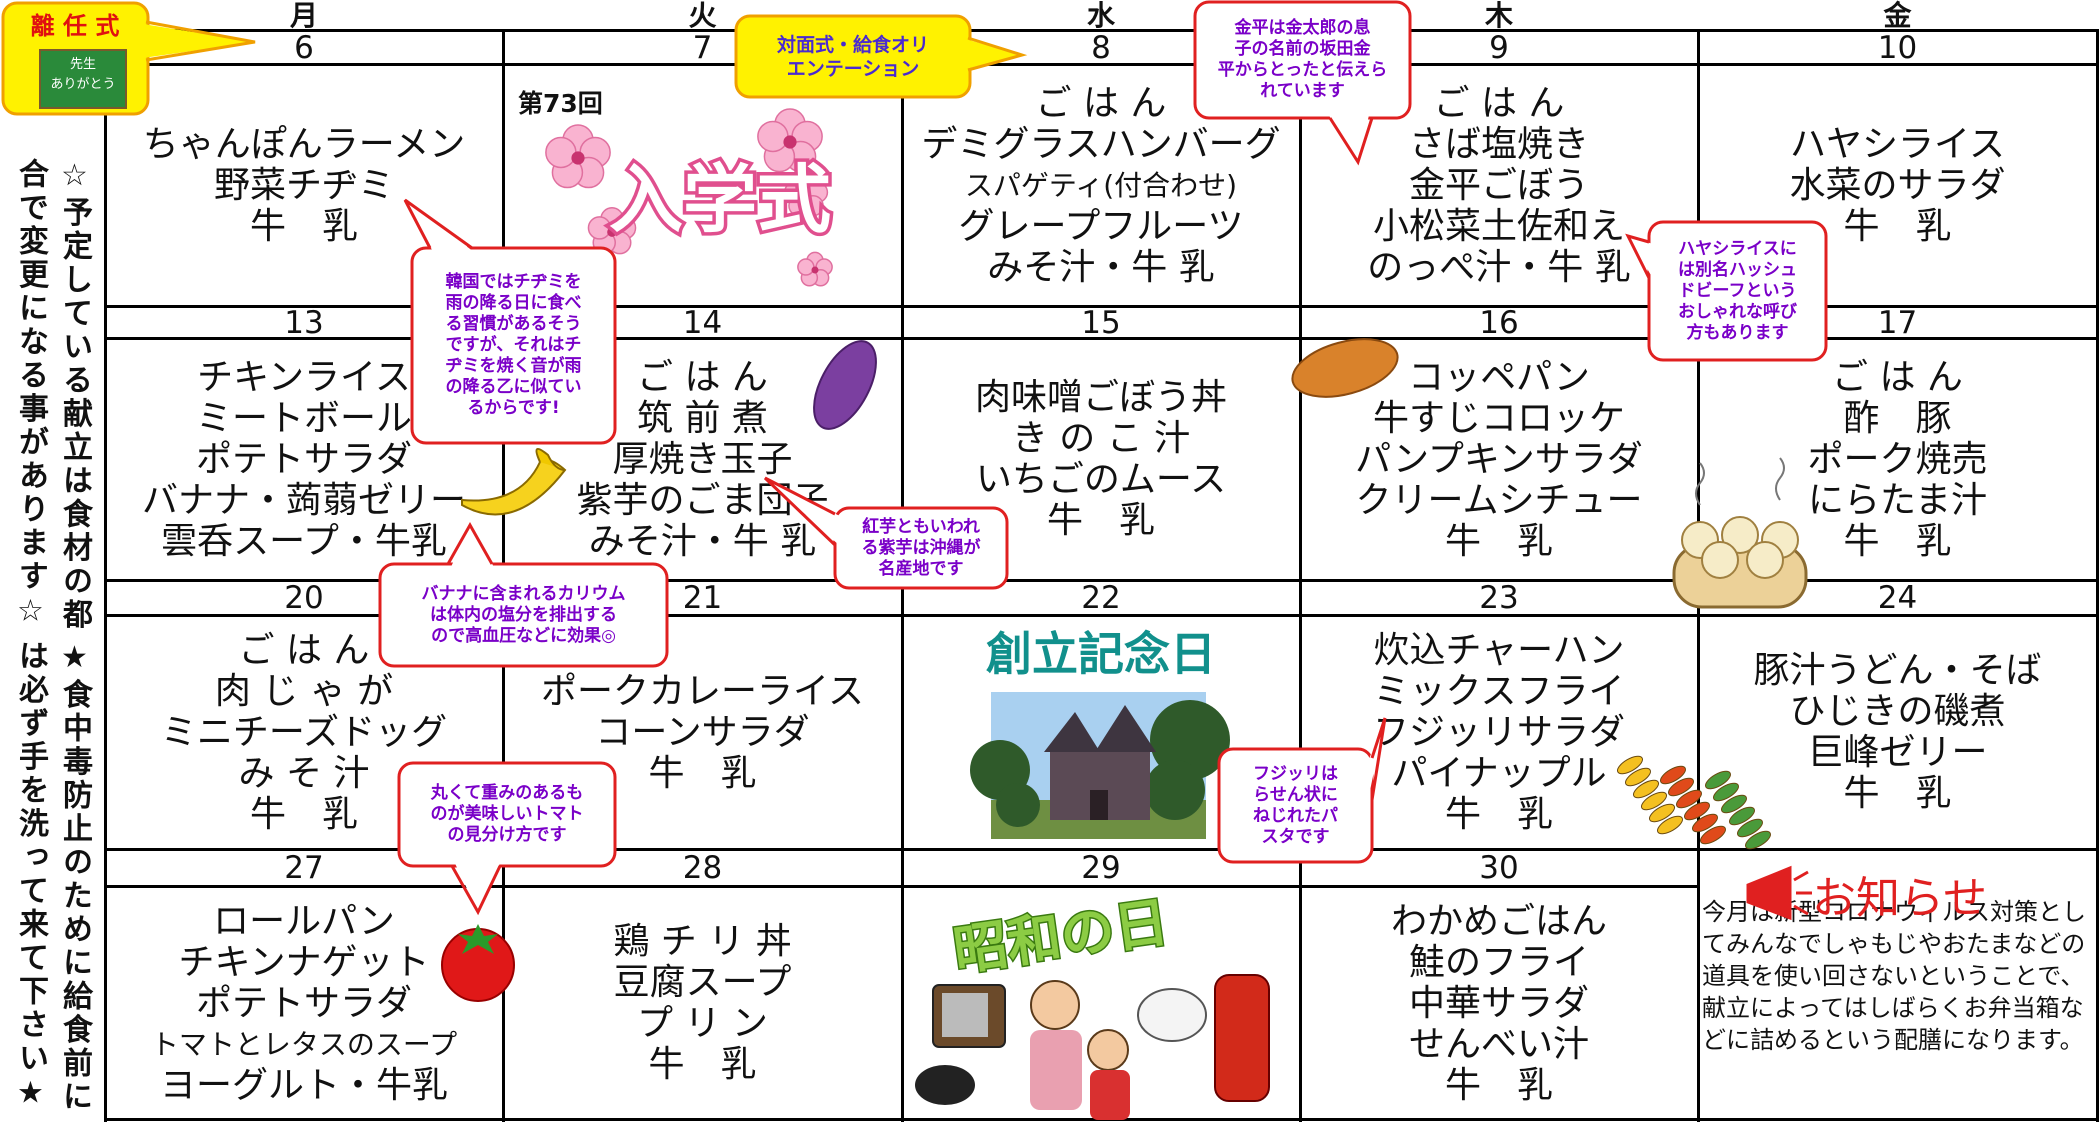 The height and width of the screenshot is (1122, 2100). I want to click on photo-roof, so click(1072, 732).